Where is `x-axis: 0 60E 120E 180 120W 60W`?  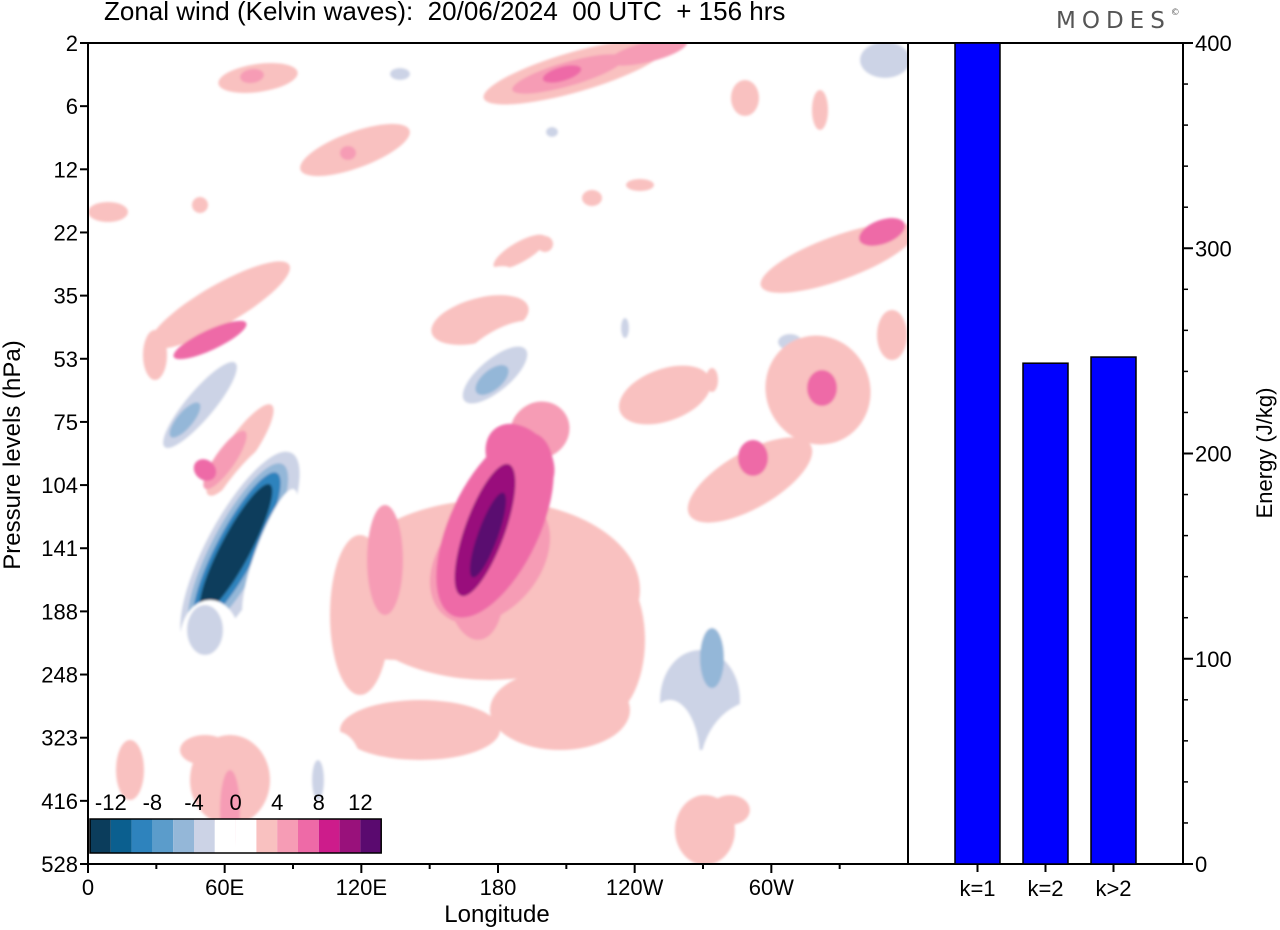 x-axis: 0 60E 120E 180 120W 60W is located at coordinates (461, 882).